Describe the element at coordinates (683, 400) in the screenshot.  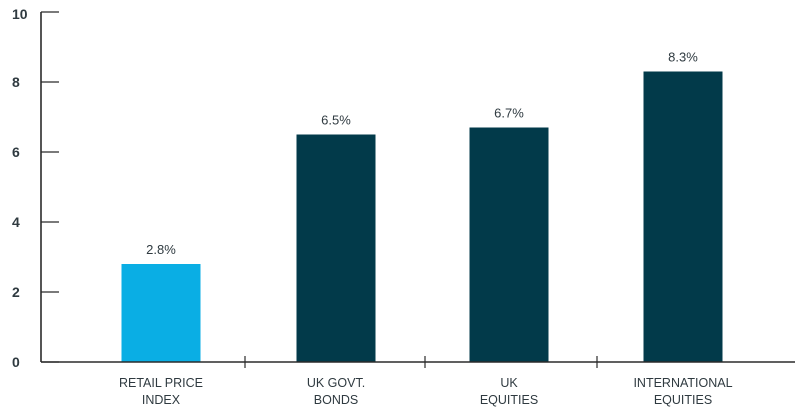
I see `x-tick-label-3-line-1: EQUITIES` at that location.